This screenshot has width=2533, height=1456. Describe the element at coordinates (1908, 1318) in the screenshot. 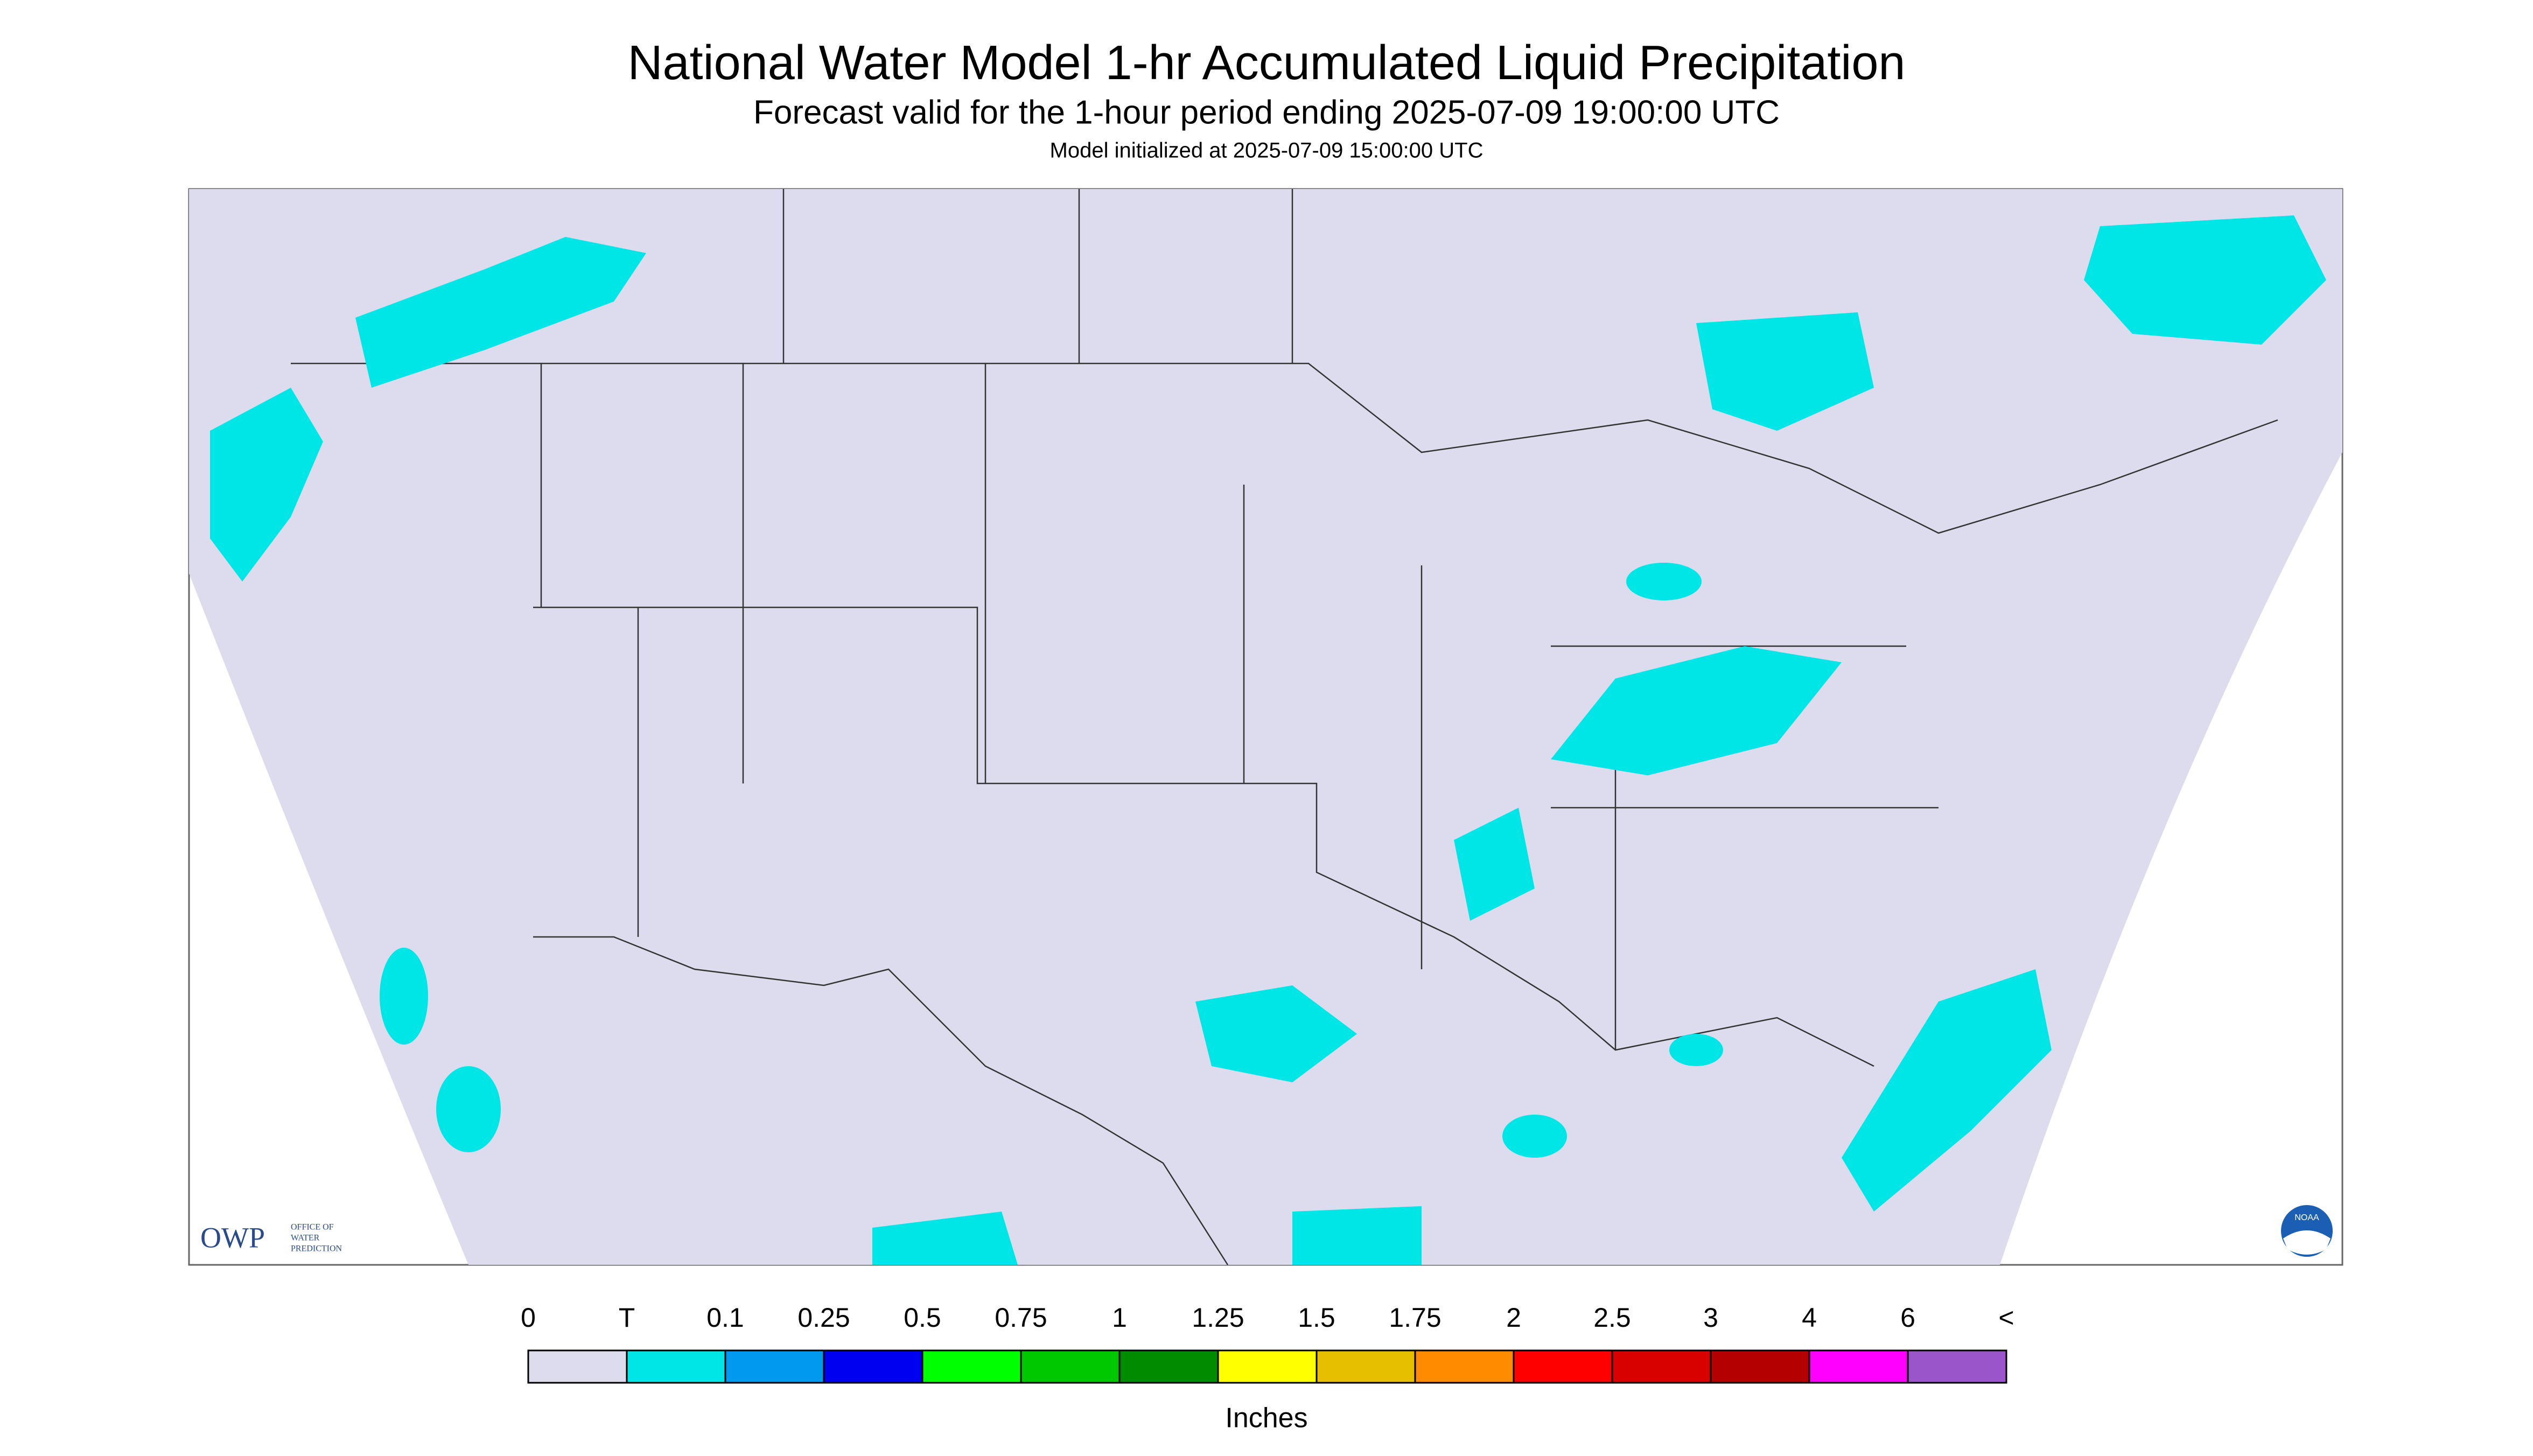

I see `legend-label: 6` at that location.